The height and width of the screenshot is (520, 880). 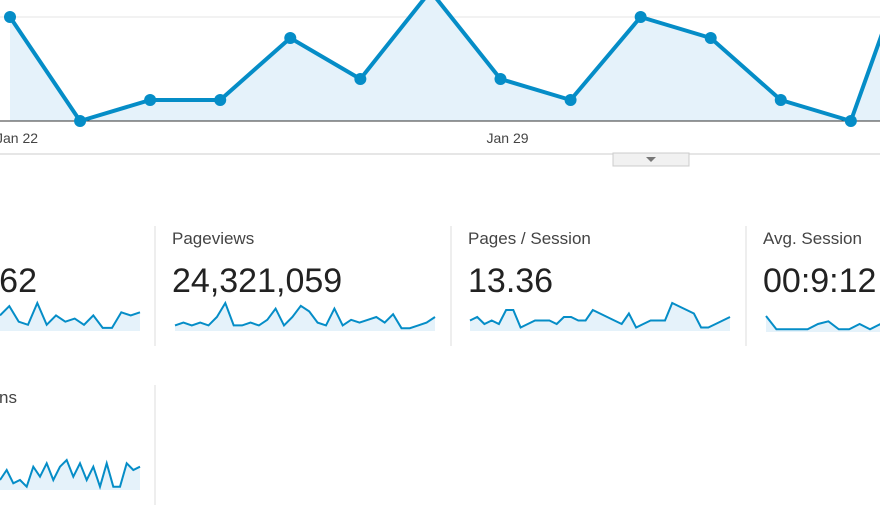 What do you see at coordinates (213, 238) in the screenshot?
I see `metric-label: Pageviews` at bounding box center [213, 238].